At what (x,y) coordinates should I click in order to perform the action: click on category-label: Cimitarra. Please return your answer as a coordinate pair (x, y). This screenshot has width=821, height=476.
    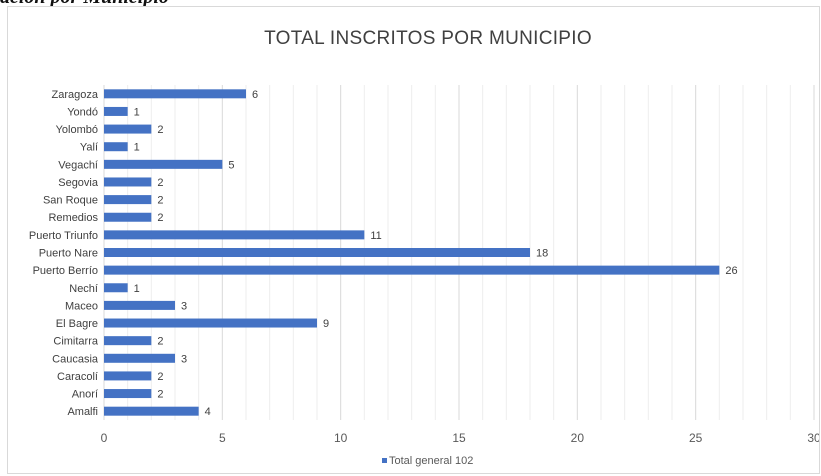
    Looking at the image, I should click on (75, 342).